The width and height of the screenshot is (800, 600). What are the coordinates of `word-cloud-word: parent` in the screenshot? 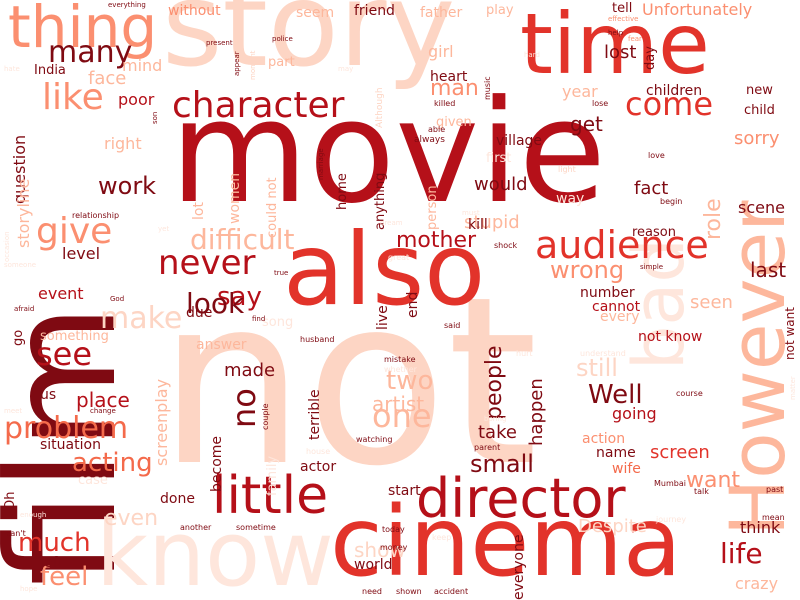 It's located at (487, 447).